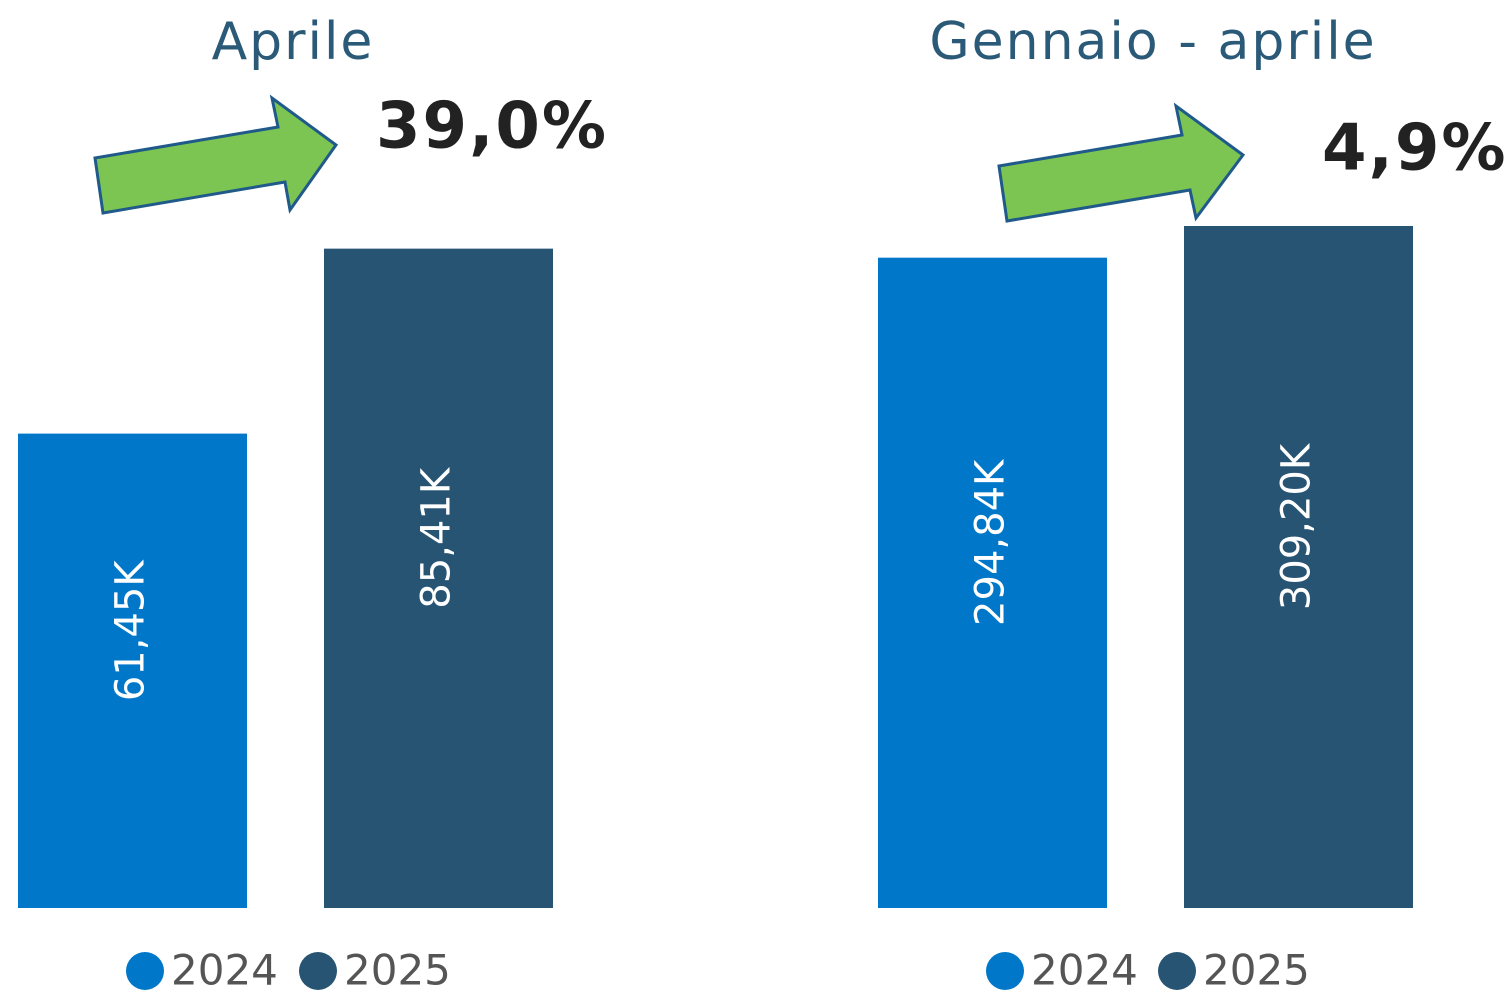 The width and height of the screenshot is (1512, 1007). I want to click on chart-title: Aprile, so click(293, 42).